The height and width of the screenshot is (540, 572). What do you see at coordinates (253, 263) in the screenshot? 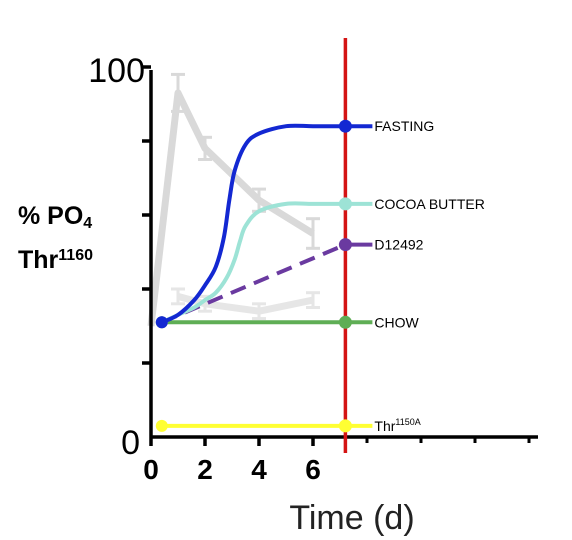
I see `series-line-cocoa-butter` at bounding box center [253, 263].